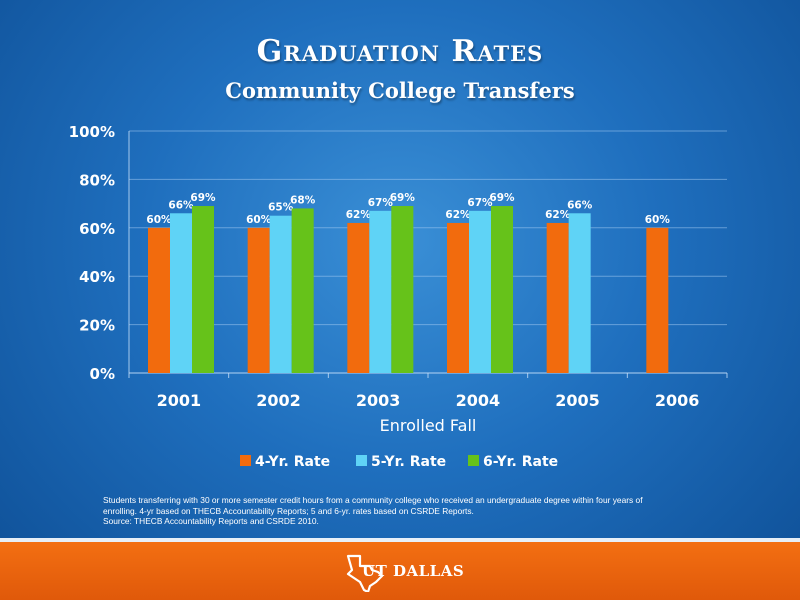  Describe the element at coordinates (478, 400) in the screenshot. I see `x-tick-label: 2004` at that location.